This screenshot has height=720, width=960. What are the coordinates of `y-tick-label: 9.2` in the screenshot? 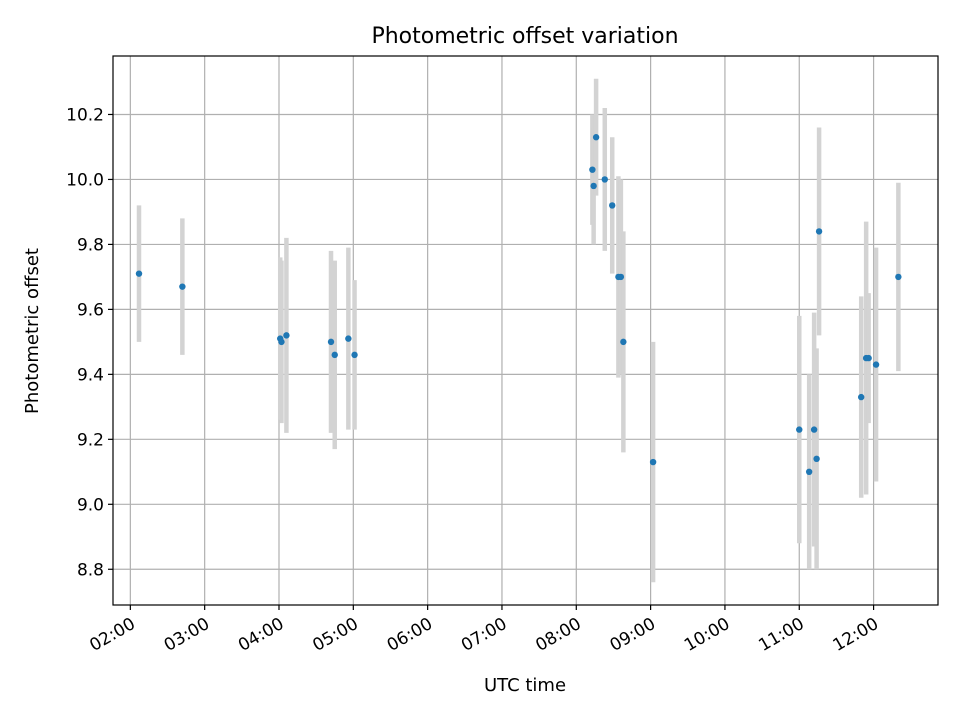 It's located at (90, 440).